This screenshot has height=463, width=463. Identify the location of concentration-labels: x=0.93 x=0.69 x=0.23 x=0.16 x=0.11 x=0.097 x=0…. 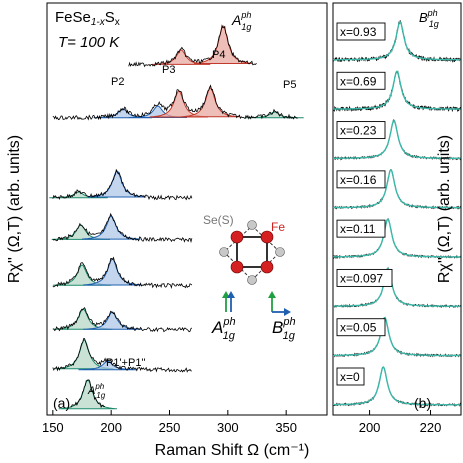
(364, 204).